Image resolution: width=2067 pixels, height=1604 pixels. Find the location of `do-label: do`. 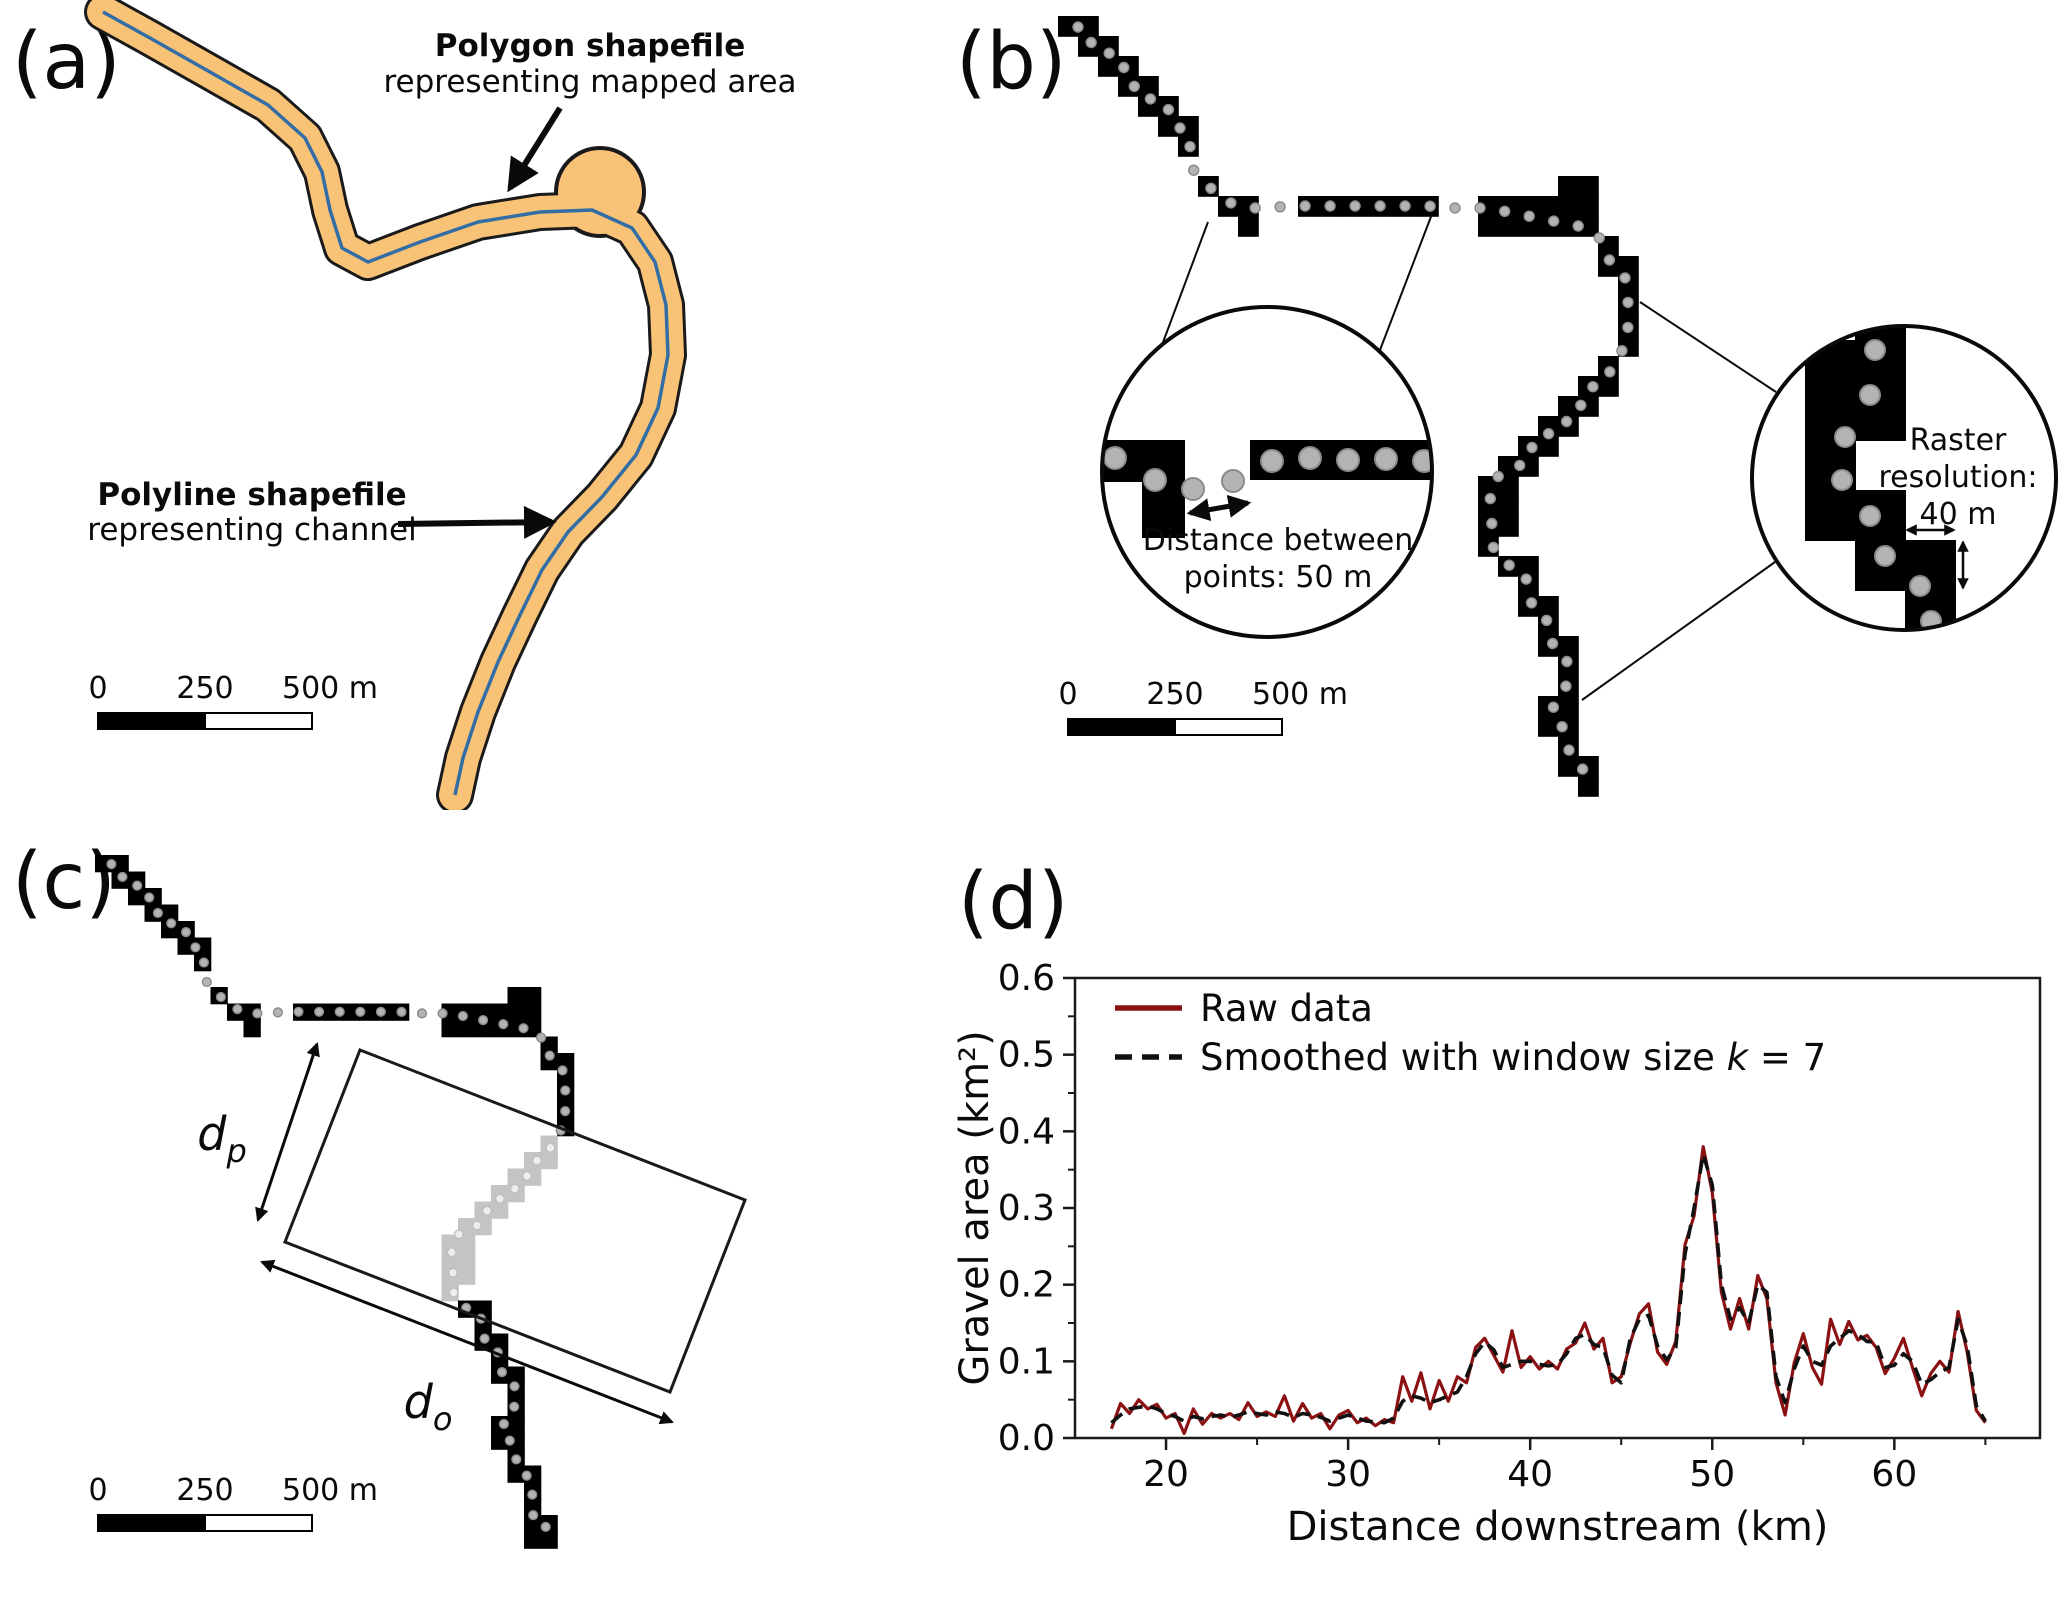

do-label: do is located at coordinates (428, 1406).